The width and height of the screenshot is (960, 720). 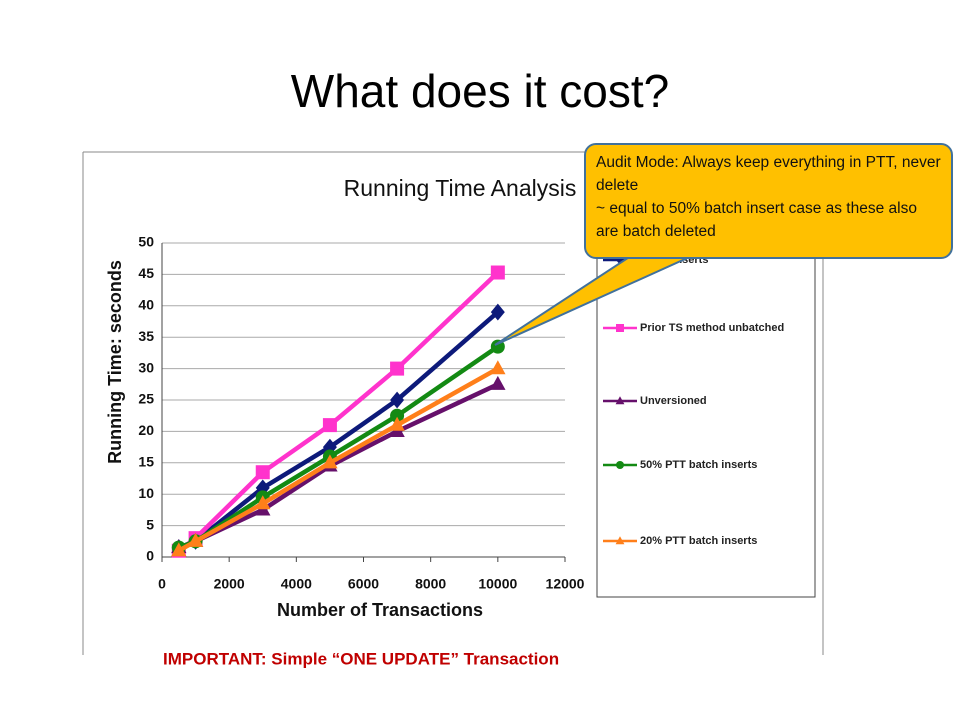 I want to click on x-axis-label: Number of Transactions, so click(x=380, y=610).